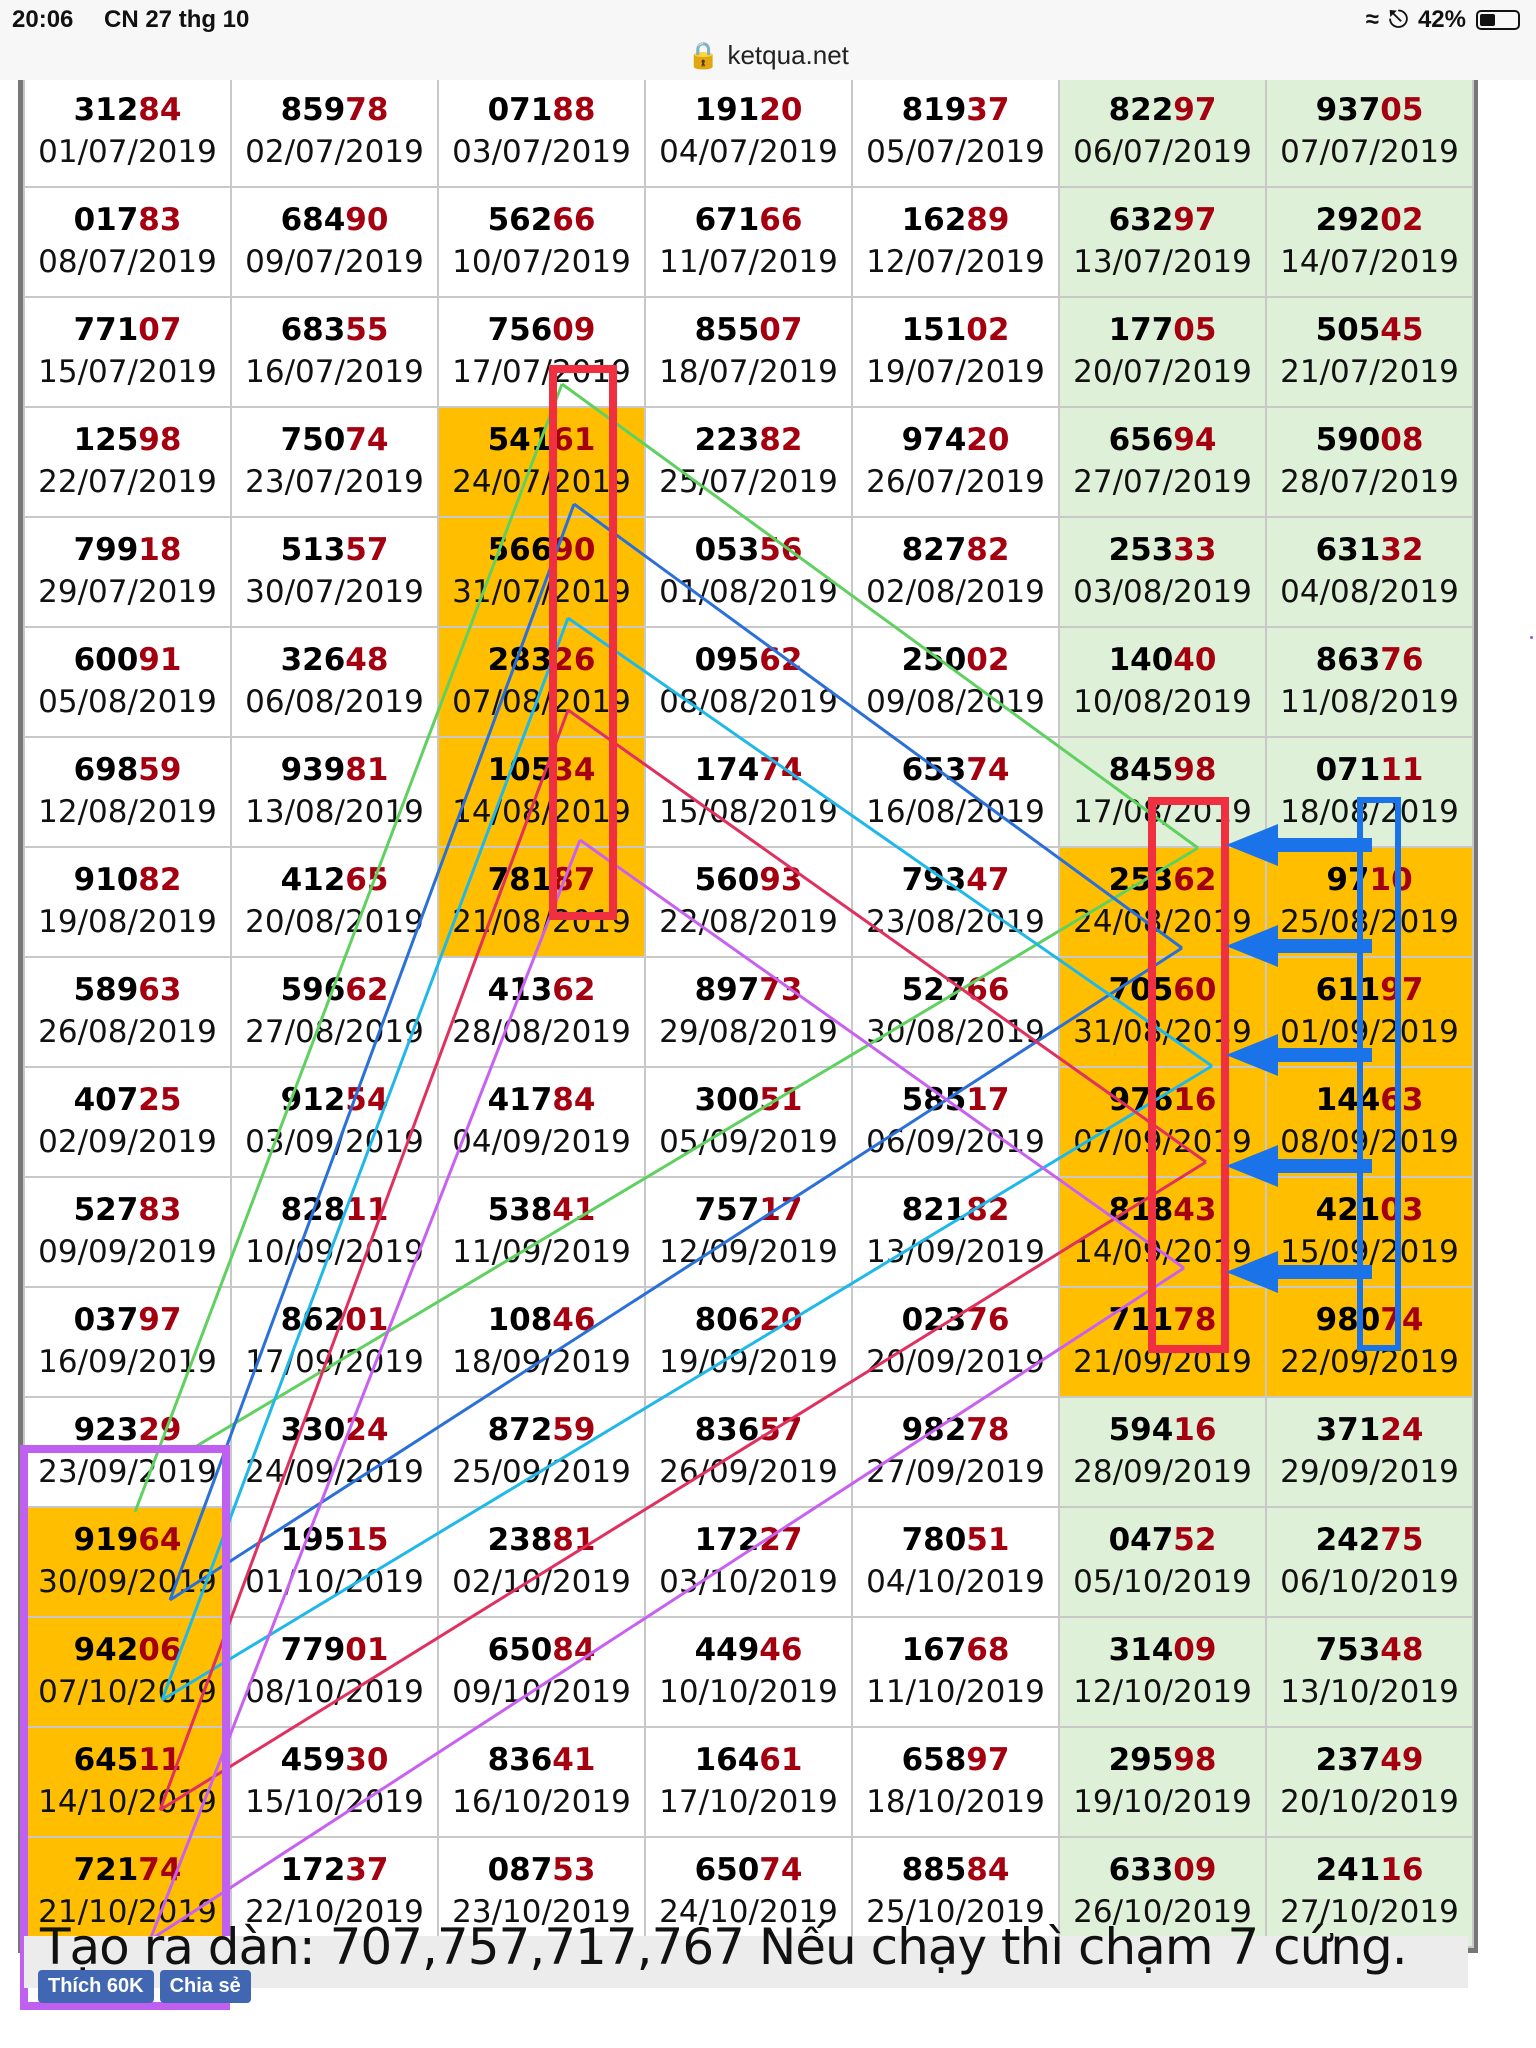  Describe the element at coordinates (334, 462) in the screenshot. I see `result-cell: 75074 23/07/2019` at that location.